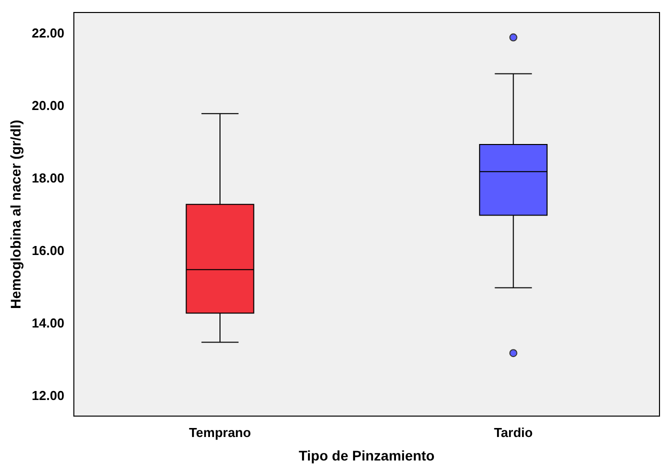 Image resolution: width=661 pixels, height=471 pixels. What do you see at coordinates (48, 178) in the screenshot?
I see `y-tick-label: 18.00` at bounding box center [48, 178].